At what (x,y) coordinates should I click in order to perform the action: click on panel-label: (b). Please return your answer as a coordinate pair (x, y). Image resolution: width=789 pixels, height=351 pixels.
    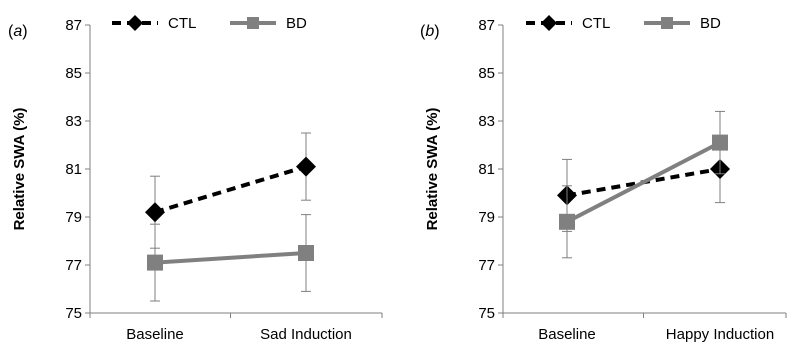
    Looking at the image, I should click on (430, 31).